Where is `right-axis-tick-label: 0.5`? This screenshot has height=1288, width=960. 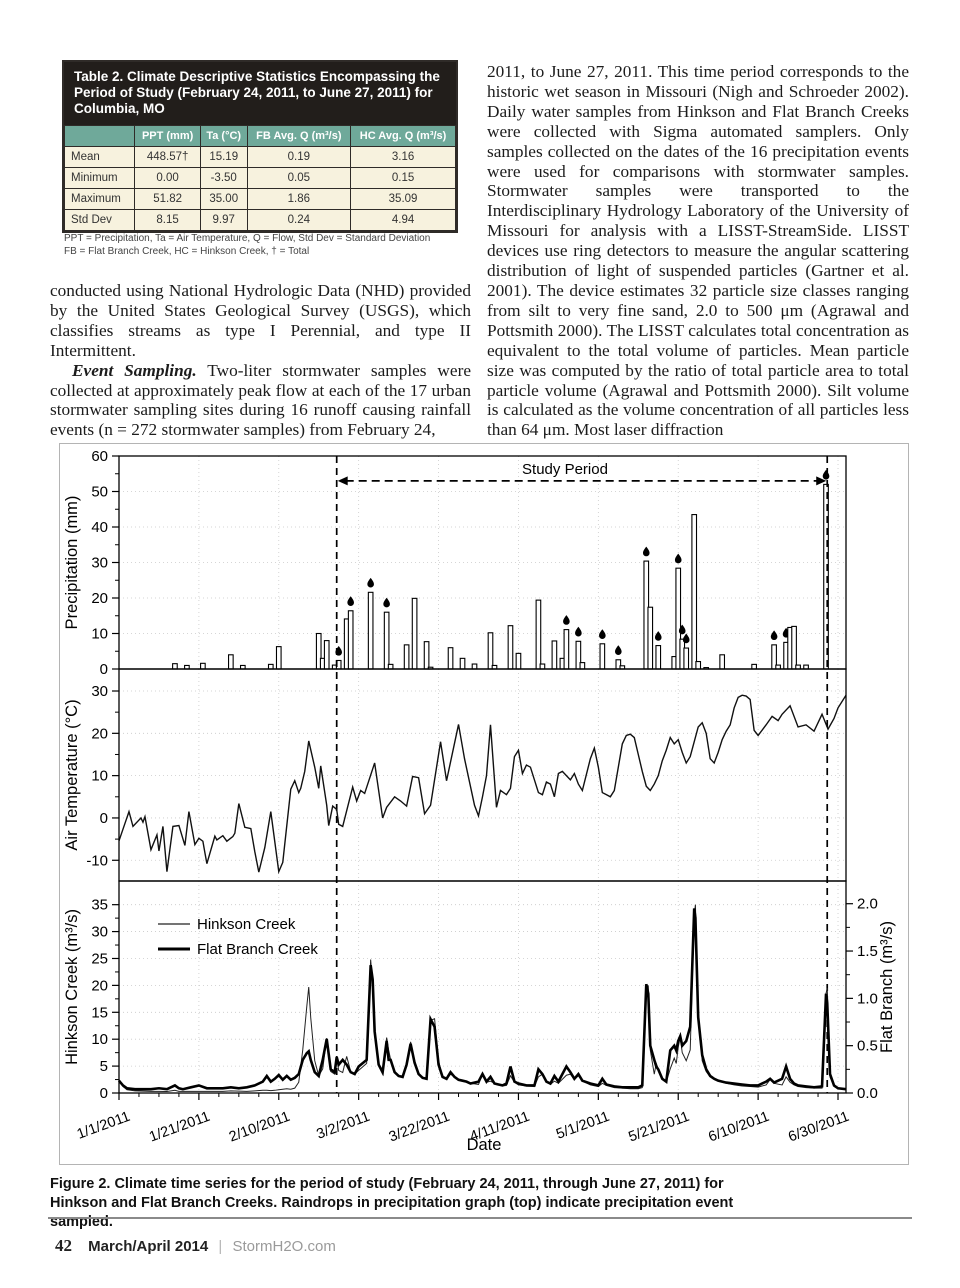
right-axis-tick-label: 0.5 is located at coordinates (867, 1046).